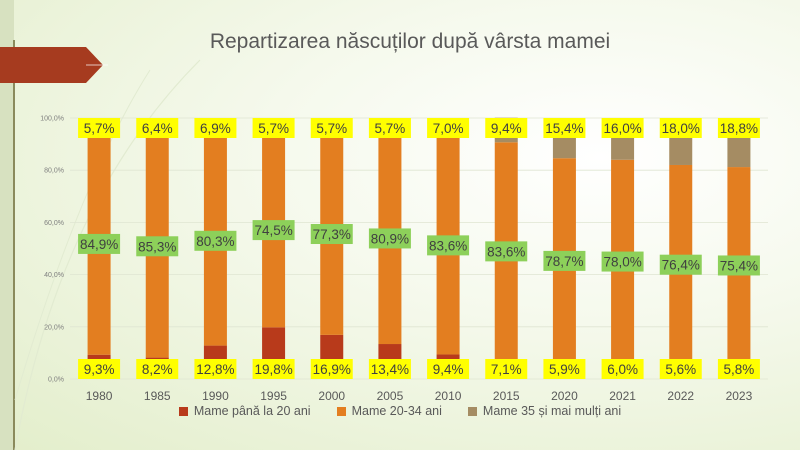 The height and width of the screenshot is (450, 800). I want to click on x-tick-label: 2000, so click(331, 396).